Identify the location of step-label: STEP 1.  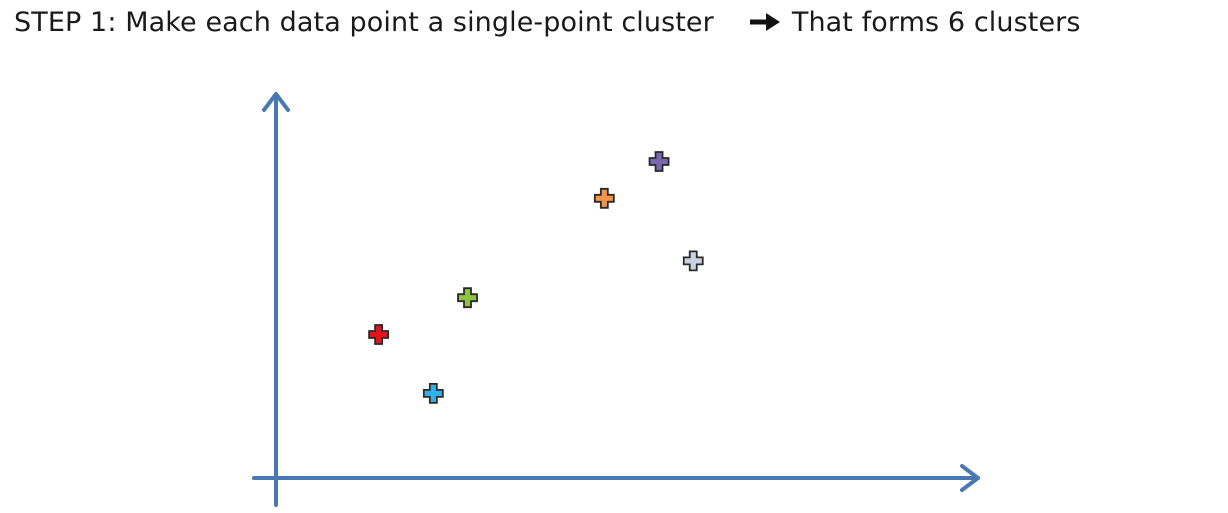
(61, 22).